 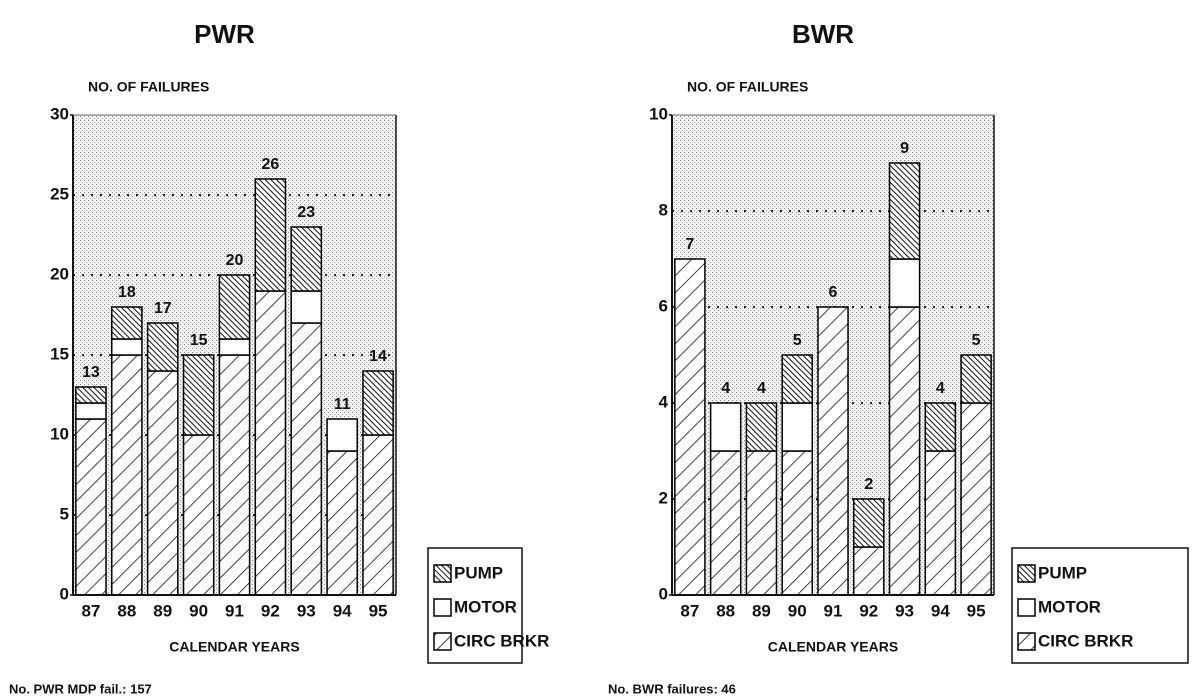 I want to click on total-label: 15, so click(x=199, y=340).